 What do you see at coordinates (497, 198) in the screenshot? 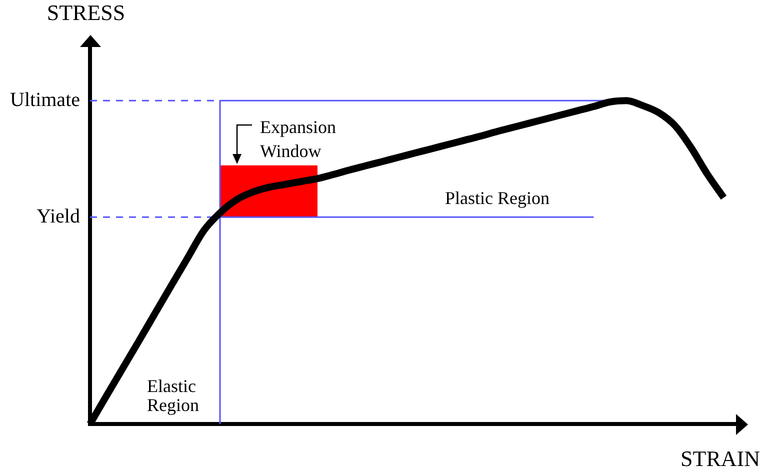
I see `annotation: Plastic Region` at bounding box center [497, 198].